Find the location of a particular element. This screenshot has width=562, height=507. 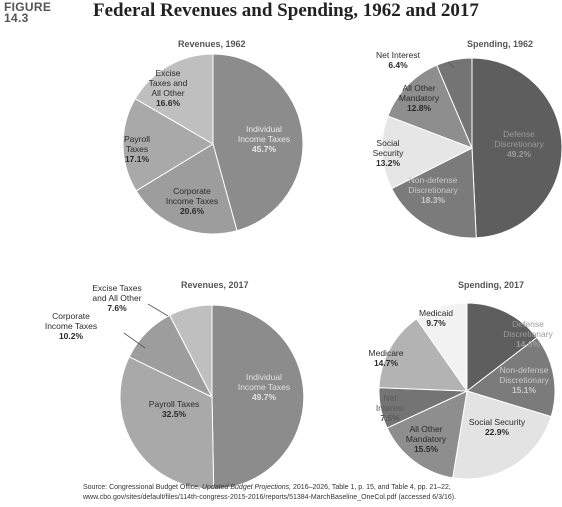

chart-title-revenues-2017: Revenues, 2017 is located at coordinates (215, 285).